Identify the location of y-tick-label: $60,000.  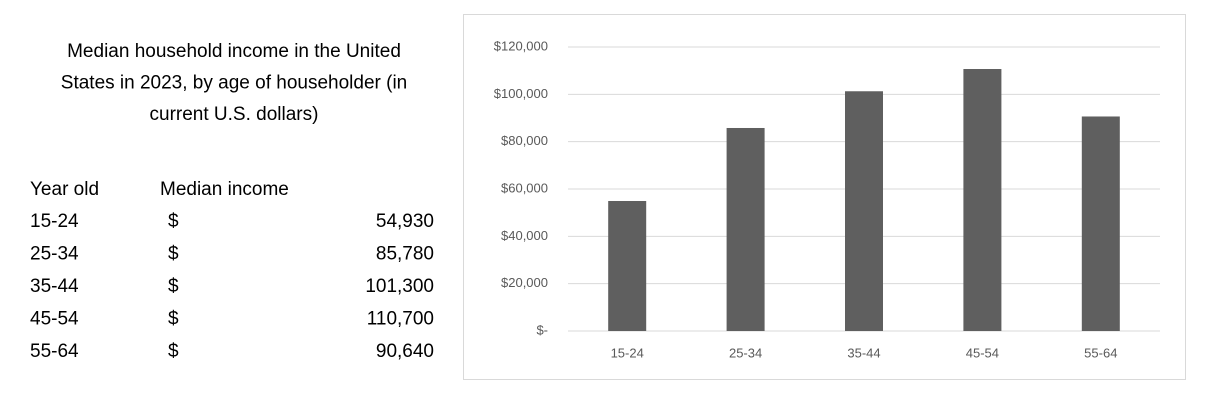
(524, 187).